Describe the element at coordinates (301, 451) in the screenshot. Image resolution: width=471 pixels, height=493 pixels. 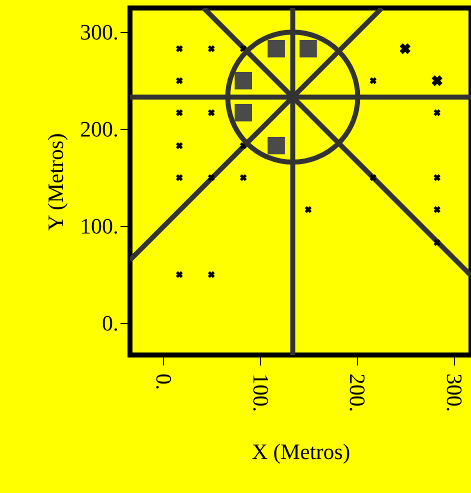
I see `x-axis-title: X (Metros)` at that location.